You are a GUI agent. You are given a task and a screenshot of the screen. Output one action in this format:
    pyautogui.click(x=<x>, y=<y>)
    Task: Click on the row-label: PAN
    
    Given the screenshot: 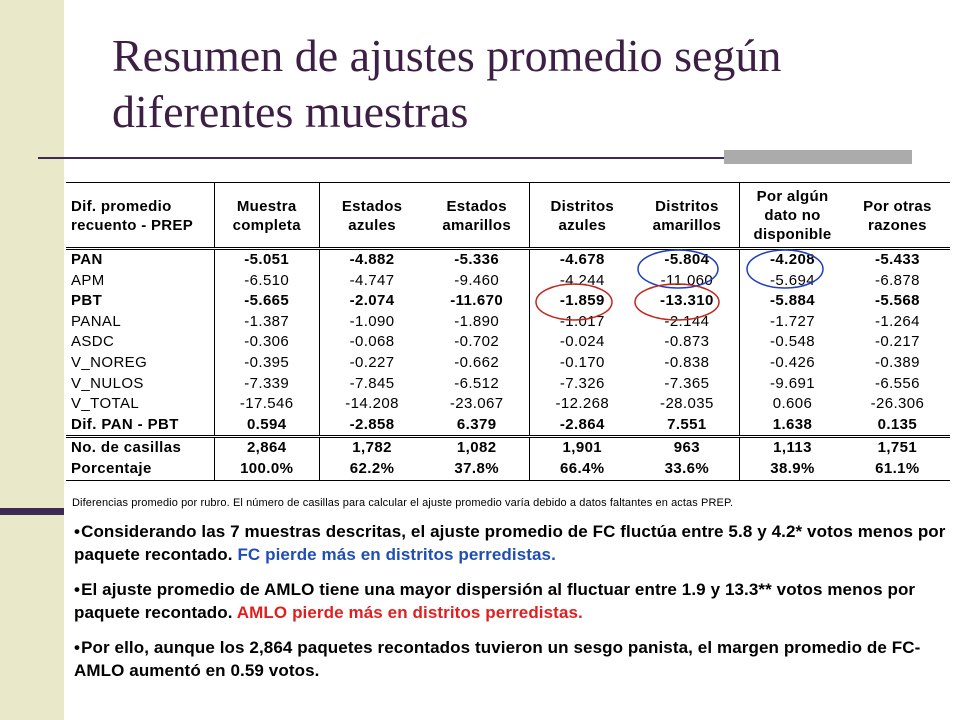 What is the action you would take?
    pyautogui.click(x=140, y=259)
    